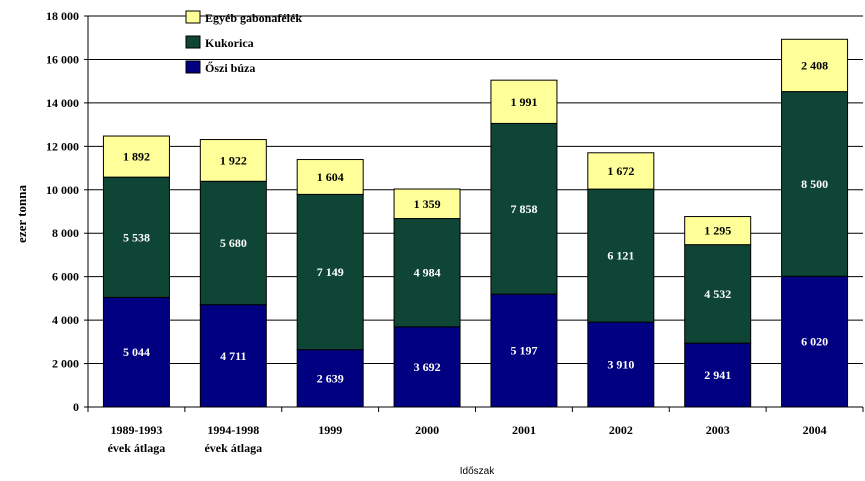 The image size is (865, 481). I want to click on y-tick-label: 18 000, so click(62, 16).